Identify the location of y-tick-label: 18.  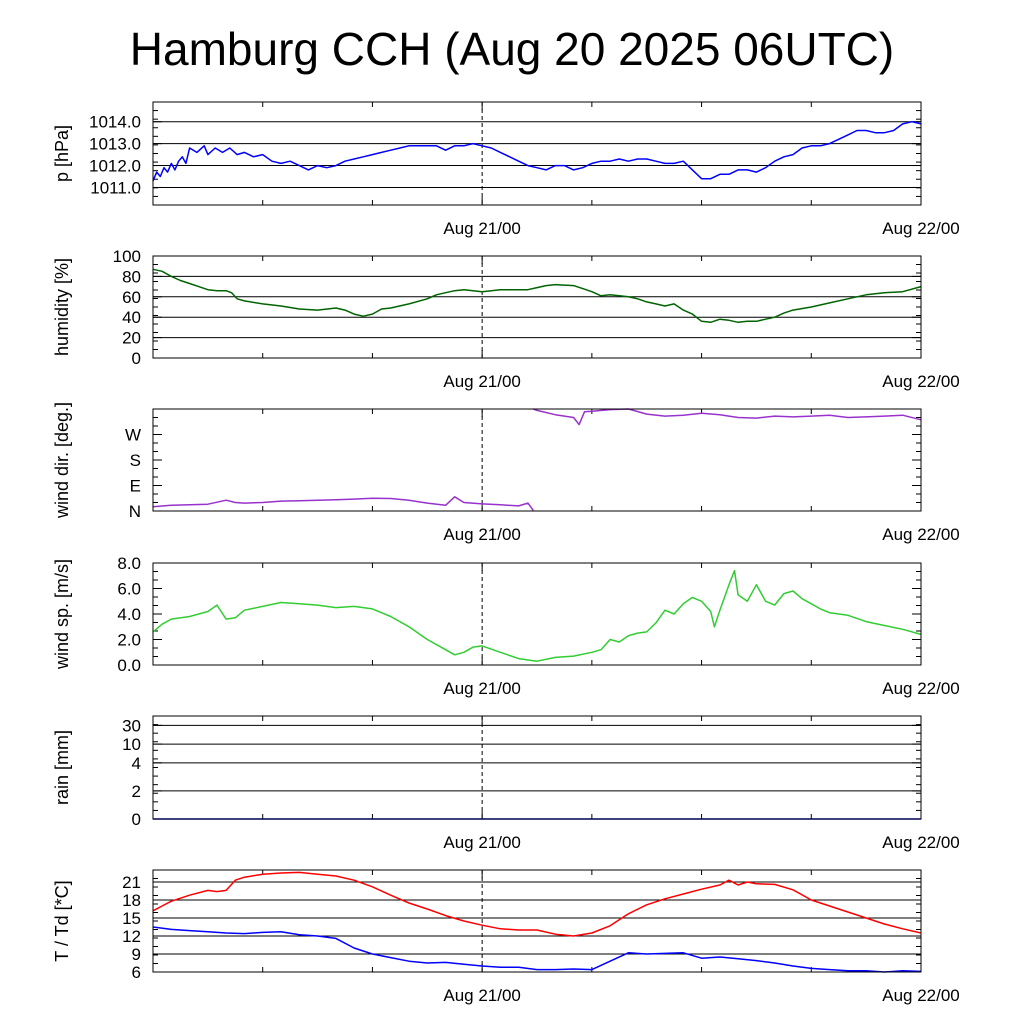
(131, 900).